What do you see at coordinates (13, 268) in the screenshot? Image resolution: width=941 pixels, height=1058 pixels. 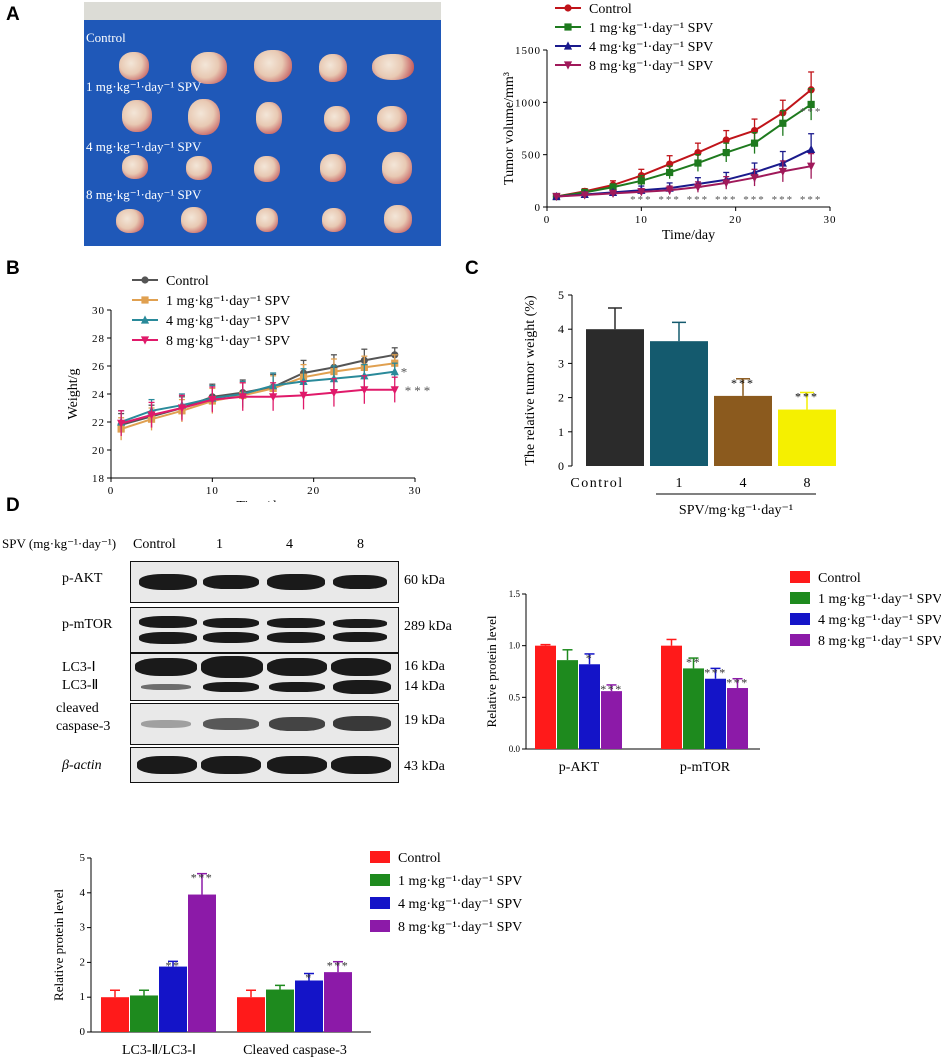 I see `panel-label-b: B` at bounding box center [13, 268].